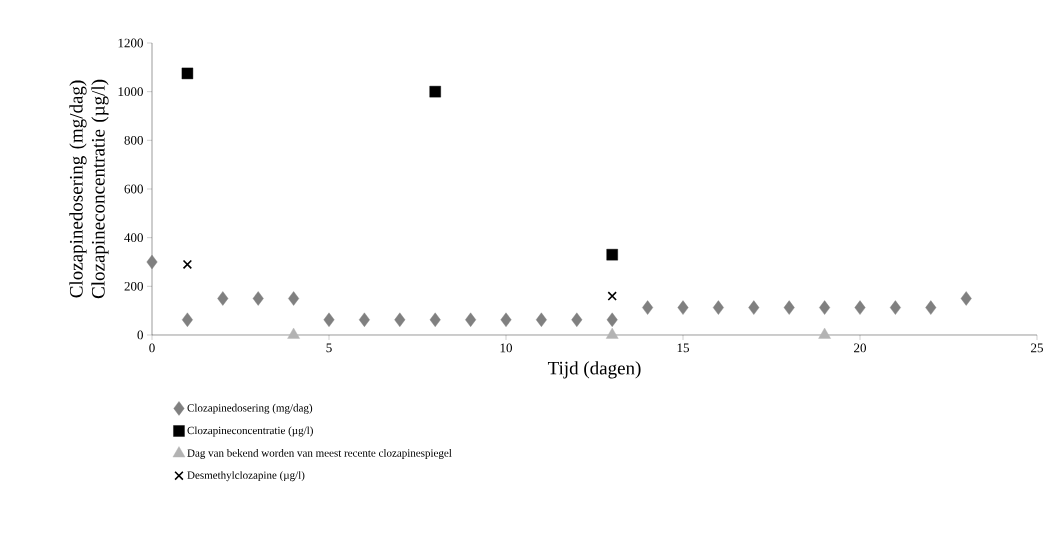  I want to click on y-tick-label: 0, so click(140, 335).